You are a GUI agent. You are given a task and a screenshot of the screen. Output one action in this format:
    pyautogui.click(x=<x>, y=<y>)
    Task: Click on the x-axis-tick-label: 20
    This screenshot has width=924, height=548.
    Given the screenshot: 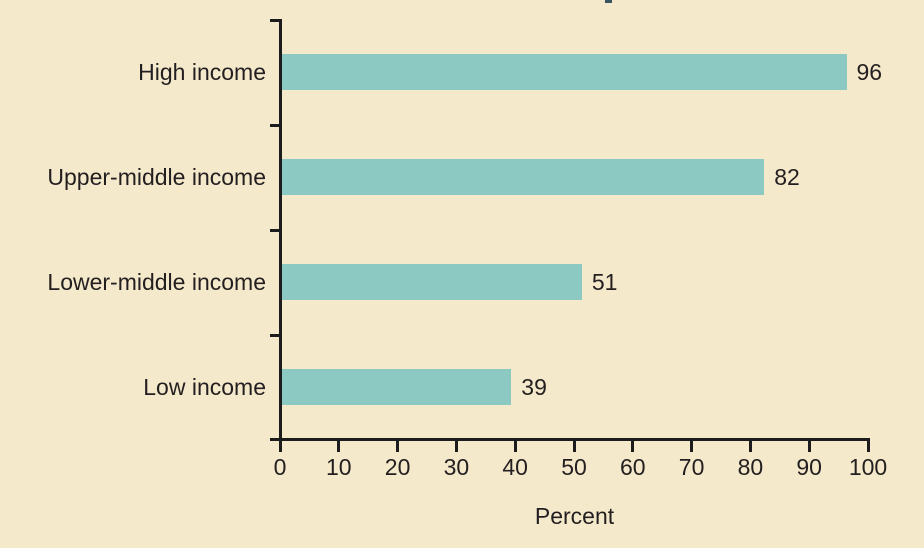 What is the action you would take?
    pyautogui.click(x=397, y=467)
    